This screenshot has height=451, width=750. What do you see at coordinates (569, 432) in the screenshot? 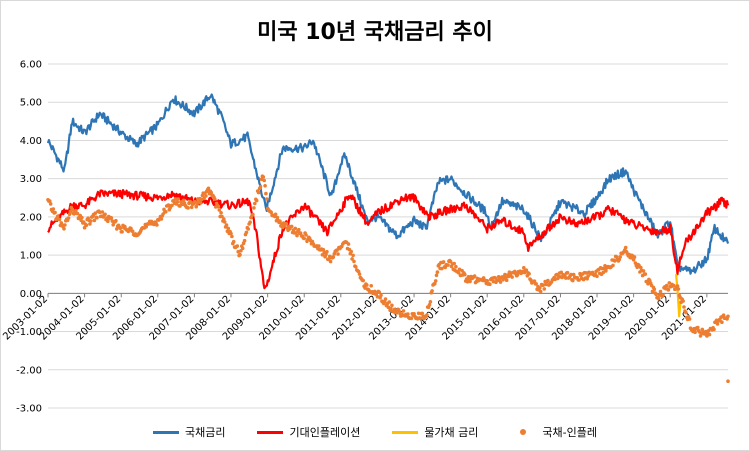
I see `legend-label-series-4: 국채-인플레` at bounding box center [569, 432].